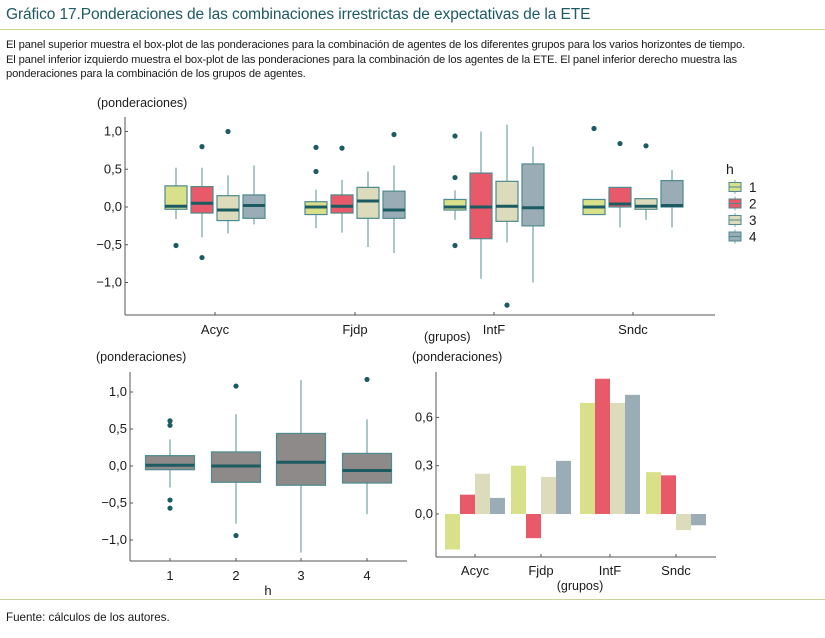  I want to click on x-axis-title: h, so click(267, 590).